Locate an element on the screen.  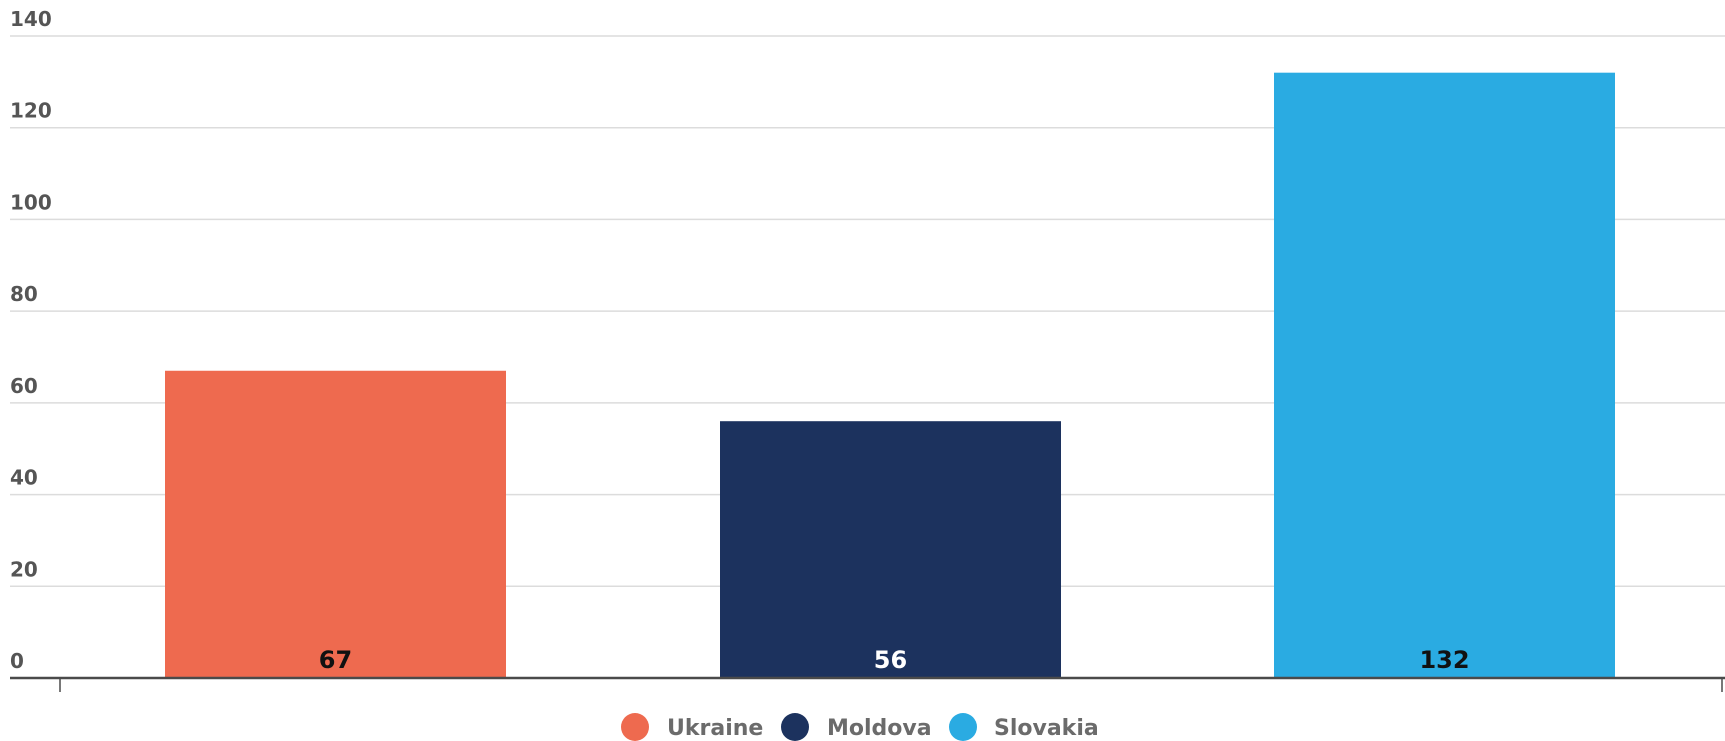
legend: Ukraine Moldova Slovakia is located at coordinates (860, 727).